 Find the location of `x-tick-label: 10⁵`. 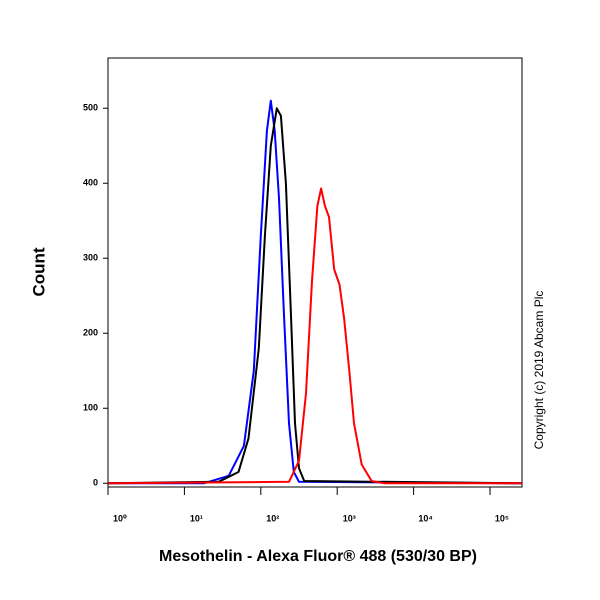

x-tick-label: 10⁵ is located at coordinates (502, 518).